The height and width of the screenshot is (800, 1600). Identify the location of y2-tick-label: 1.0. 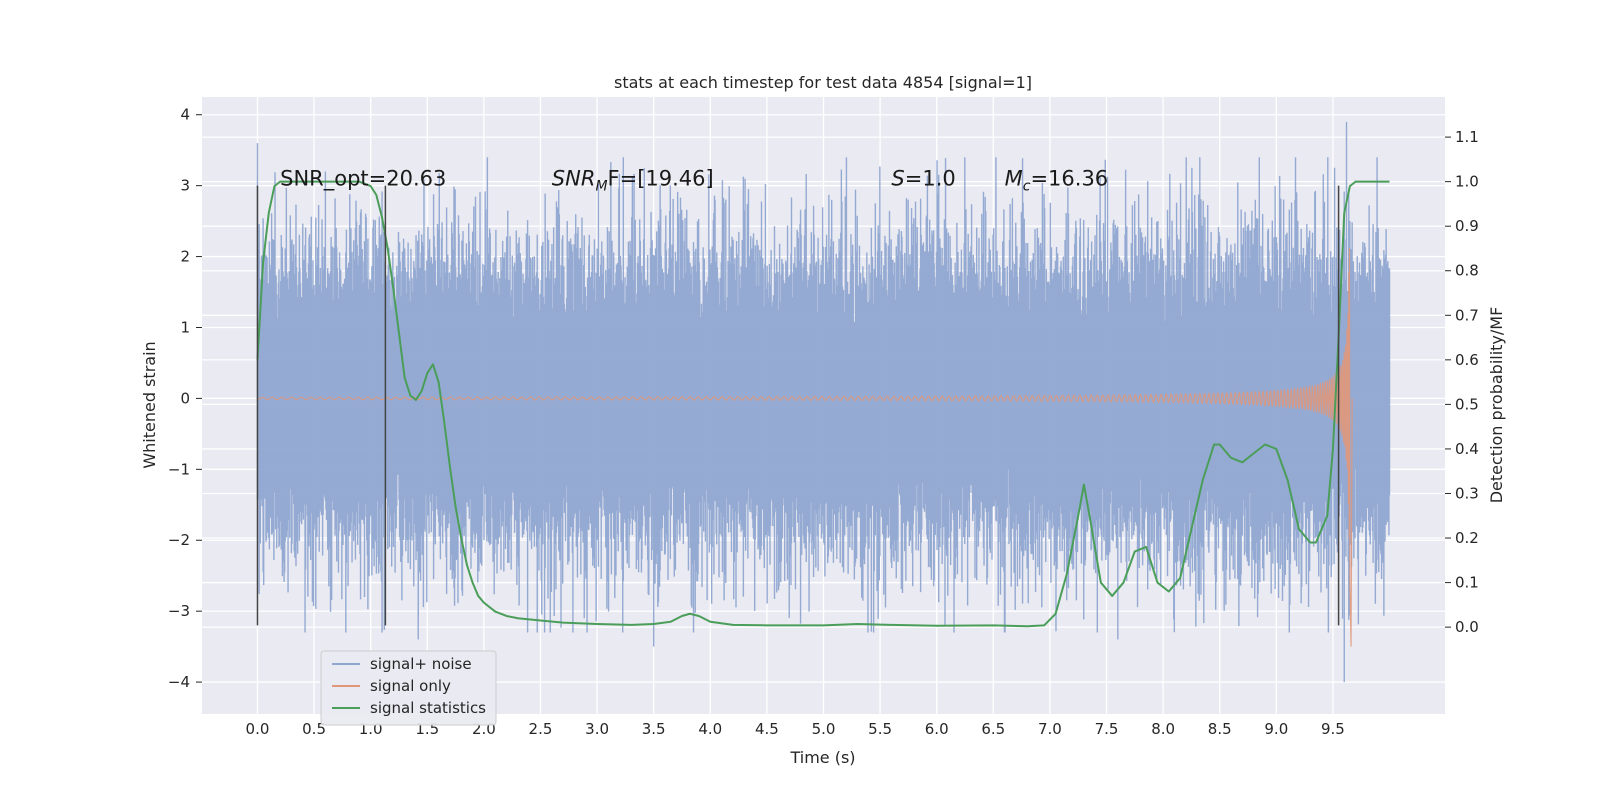
(1467, 182).